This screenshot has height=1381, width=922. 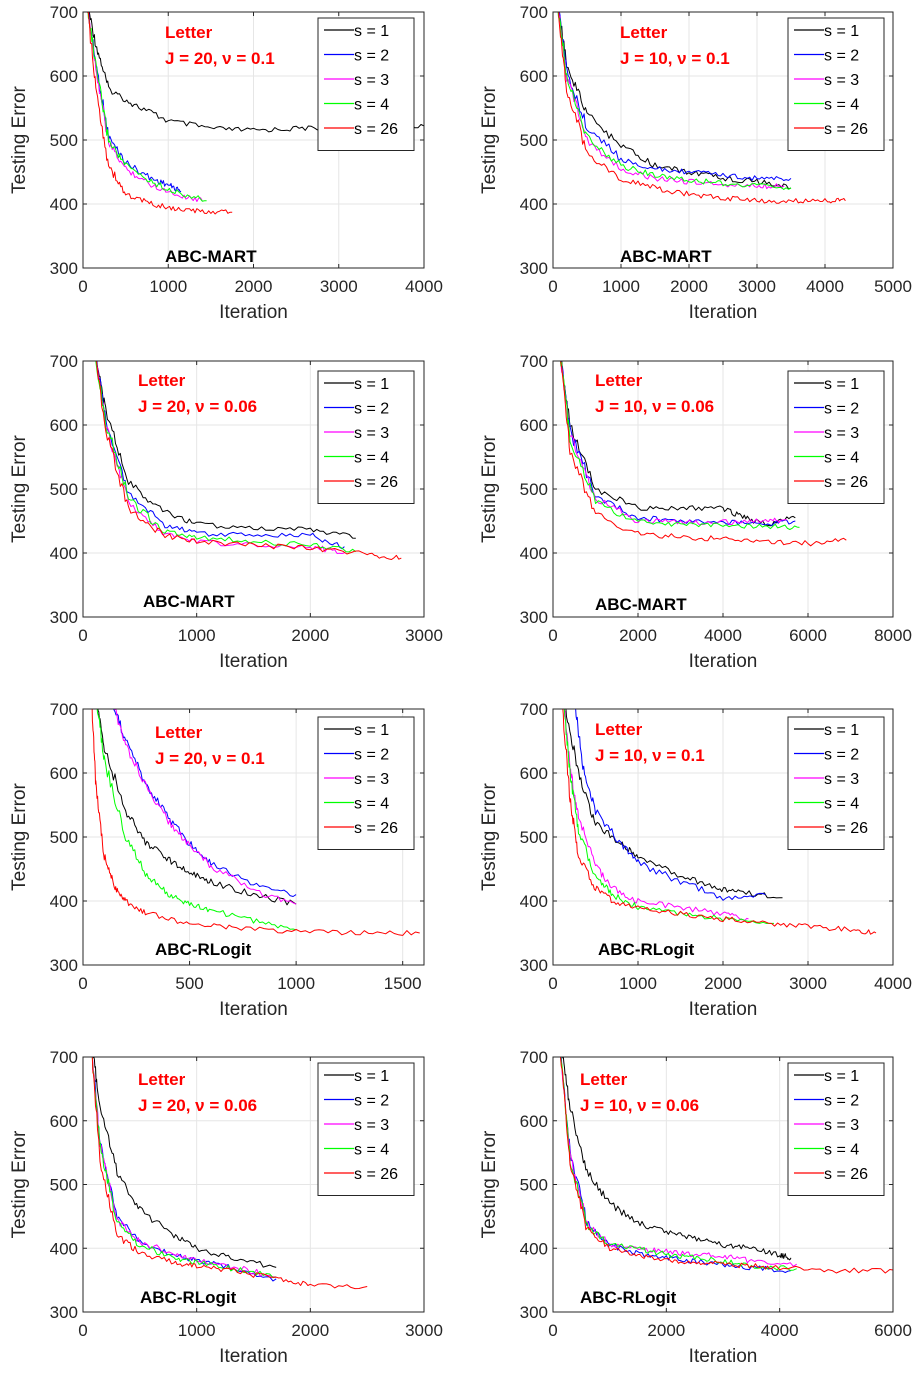 I want to click on params-annotation: J = 20, ν = 0.1, so click(x=220, y=58).